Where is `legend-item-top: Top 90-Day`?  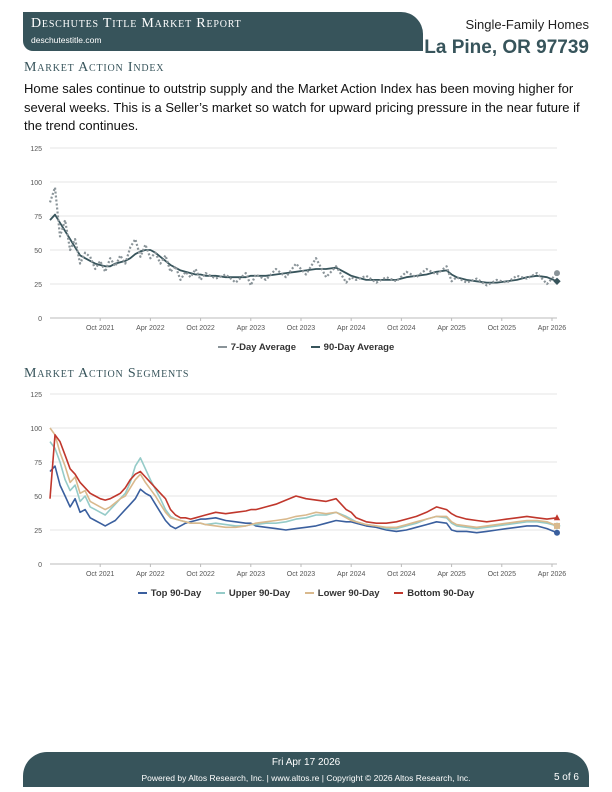 legend-item-top: Top 90-Day is located at coordinates (169, 593).